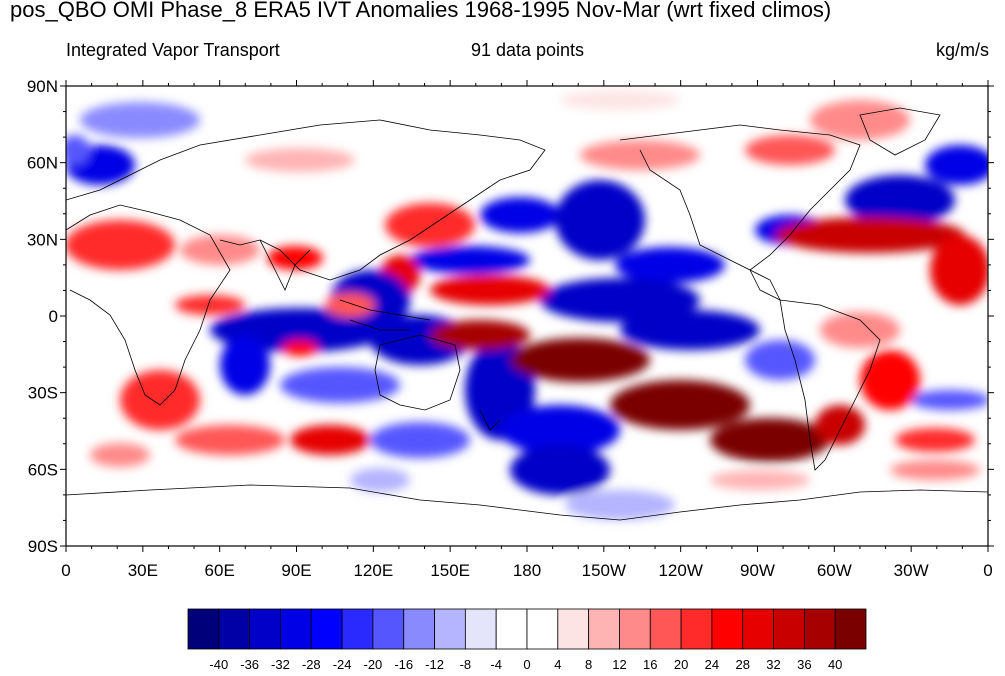 This screenshot has width=1005, height=676. I want to click on colorbar-label: -16, so click(403, 664).